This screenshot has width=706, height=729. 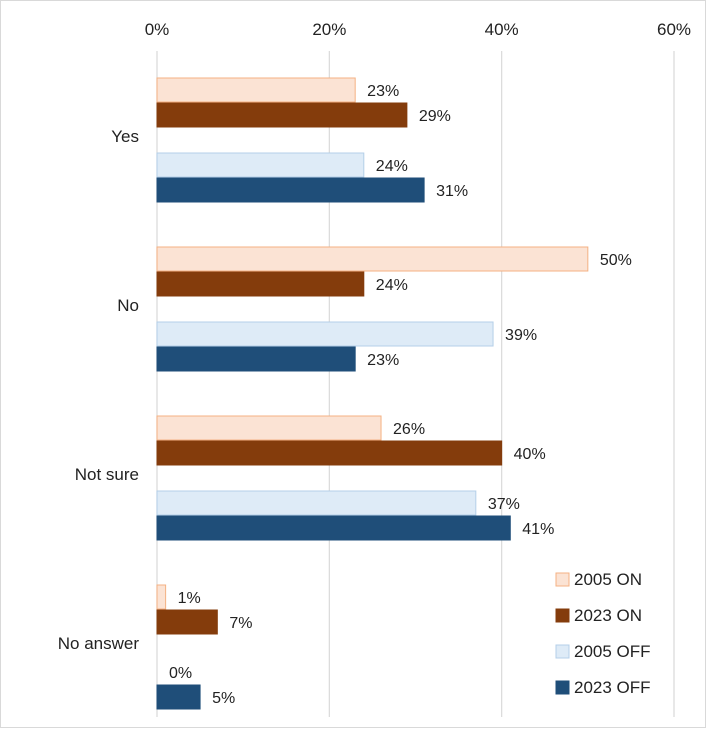 I want to click on legend-label: 2005 OFF, so click(x=612, y=651).